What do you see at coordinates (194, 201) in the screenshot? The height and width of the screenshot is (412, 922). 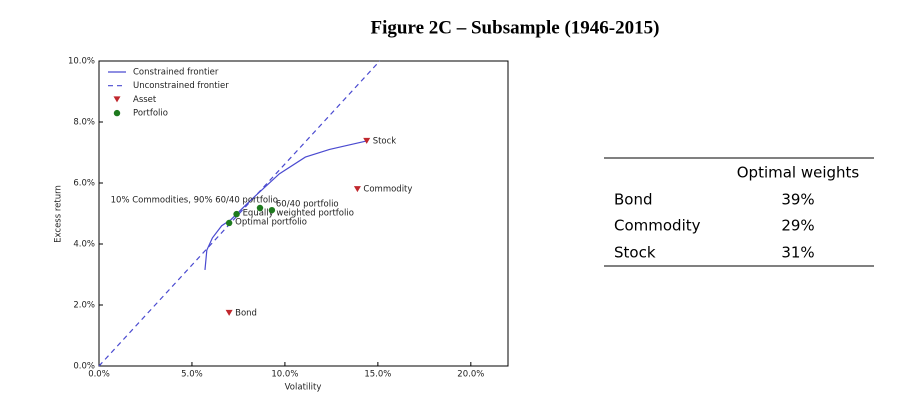 I see `point-label: 10% Commodities, 90% 60/40 portfolio` at bounding box center [194, 201].